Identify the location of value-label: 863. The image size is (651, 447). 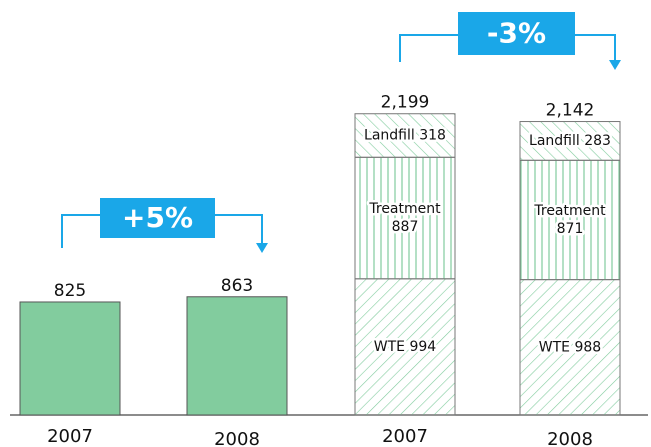
(237, 286).